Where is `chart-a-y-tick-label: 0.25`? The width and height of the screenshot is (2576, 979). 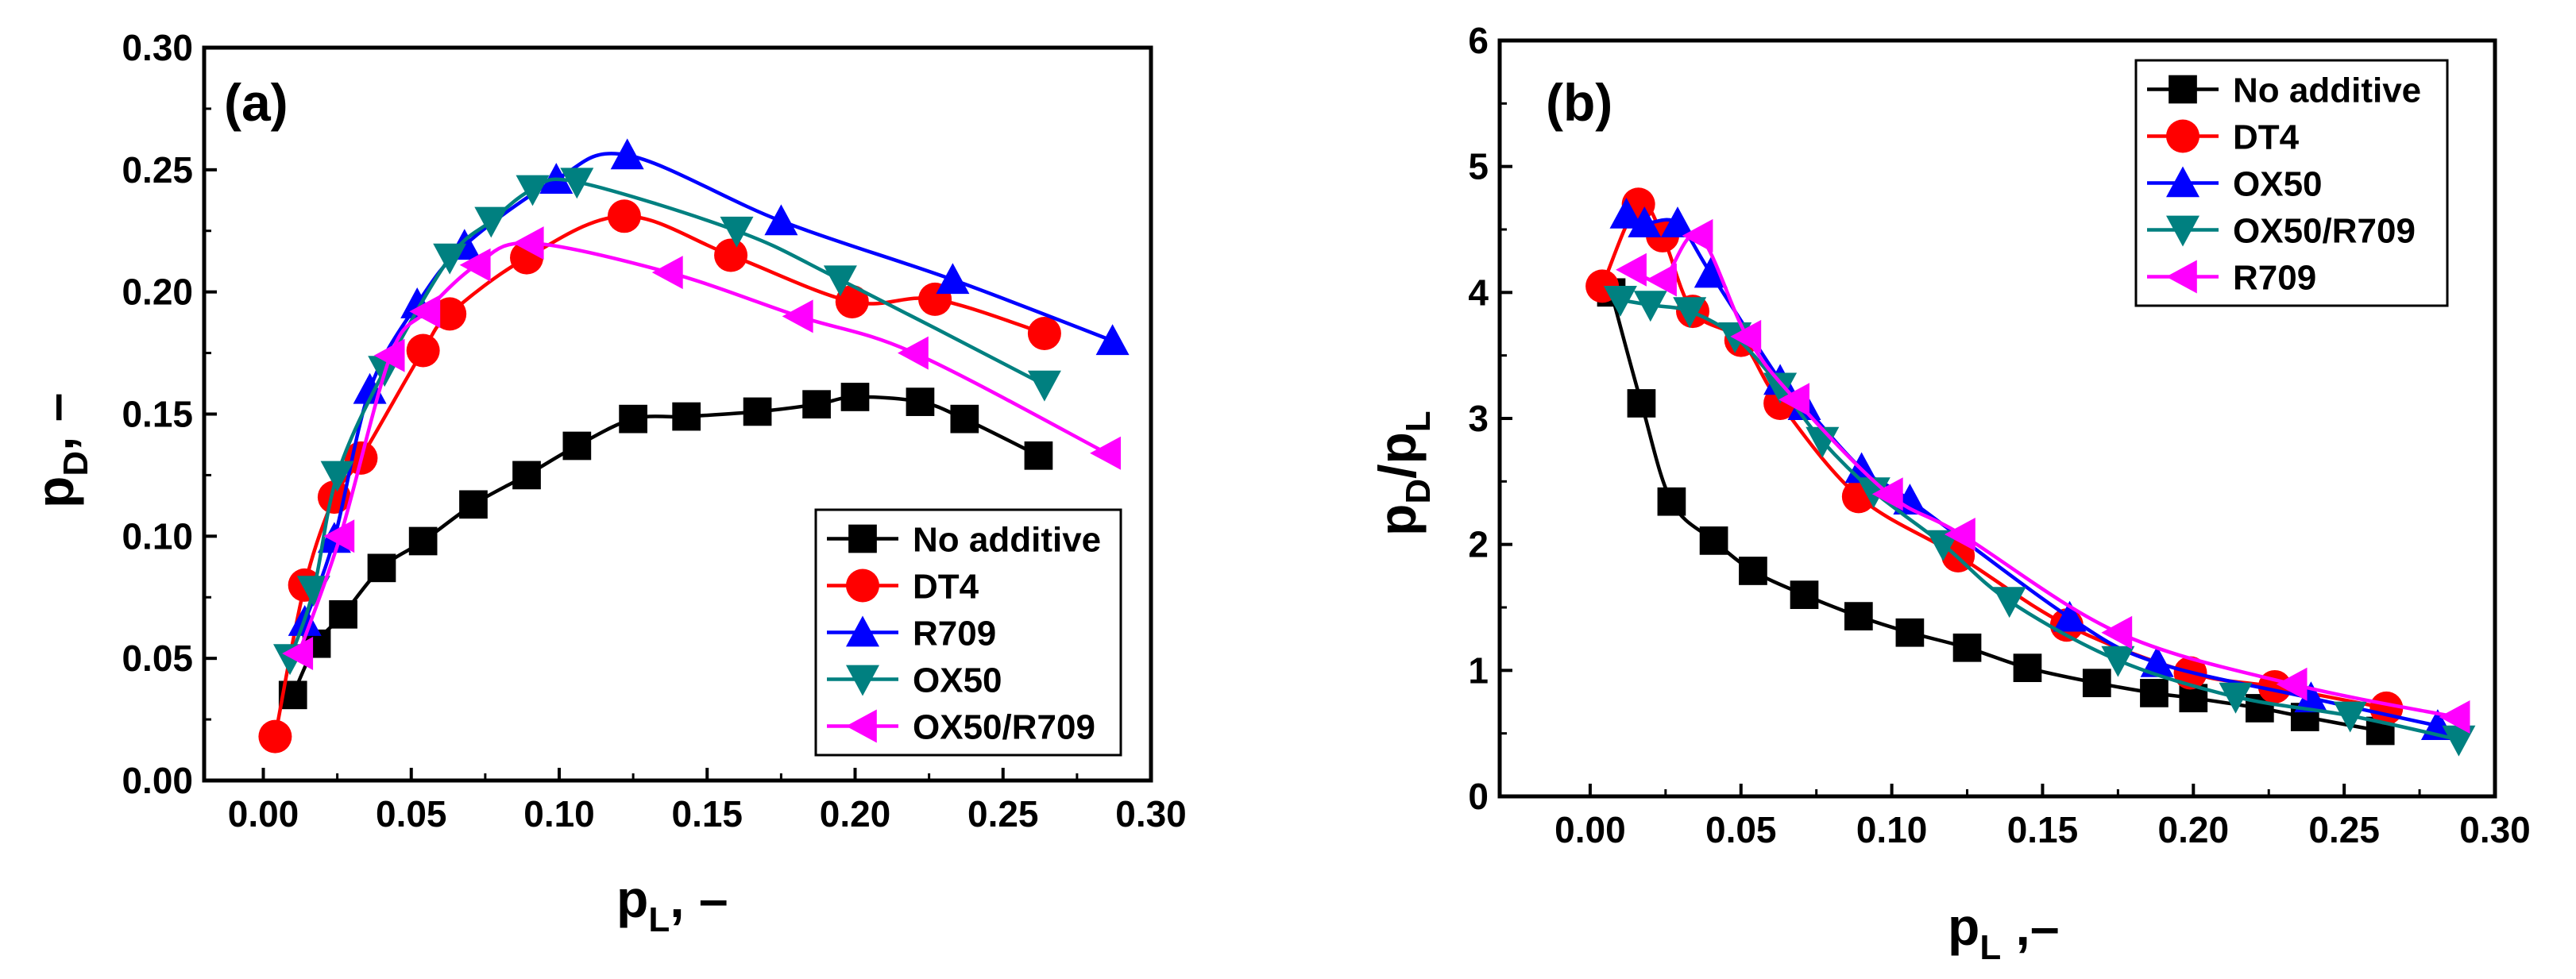
chart-a-y-tick-label: 0.25 is located at coordinates (157, 170).